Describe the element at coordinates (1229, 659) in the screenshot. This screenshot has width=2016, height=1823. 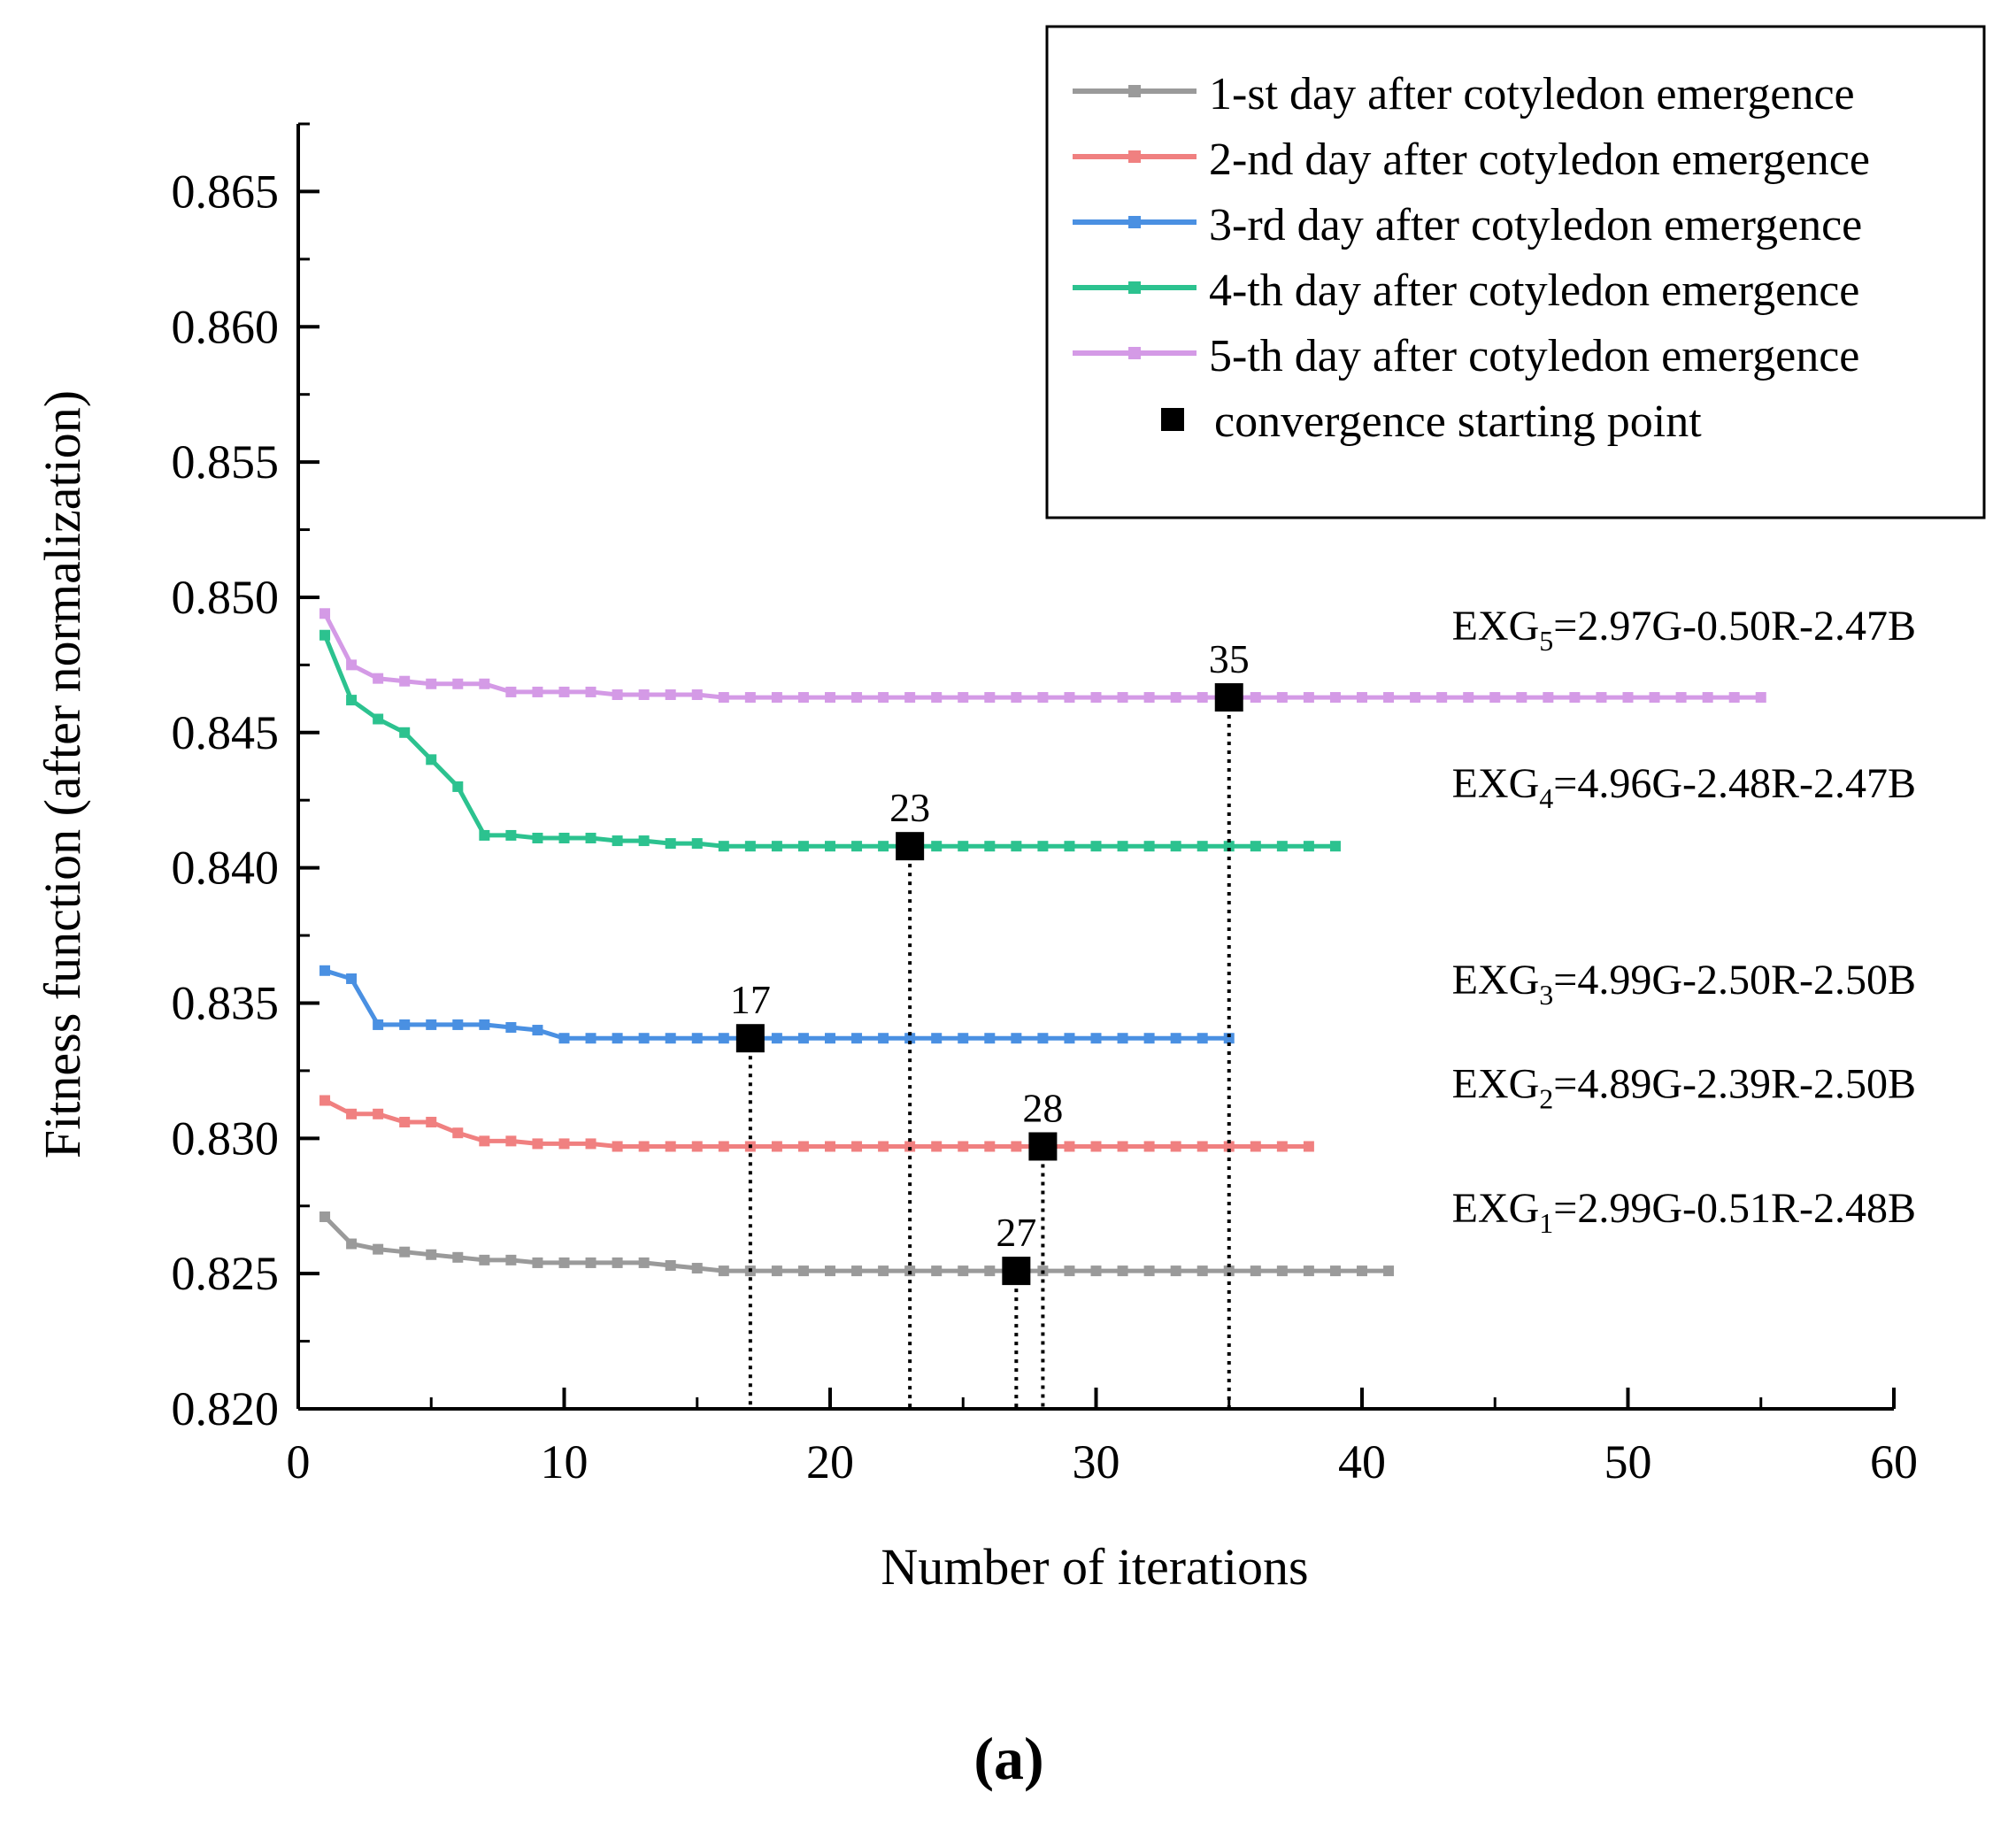
I see `convergence-label: 35` at that location.